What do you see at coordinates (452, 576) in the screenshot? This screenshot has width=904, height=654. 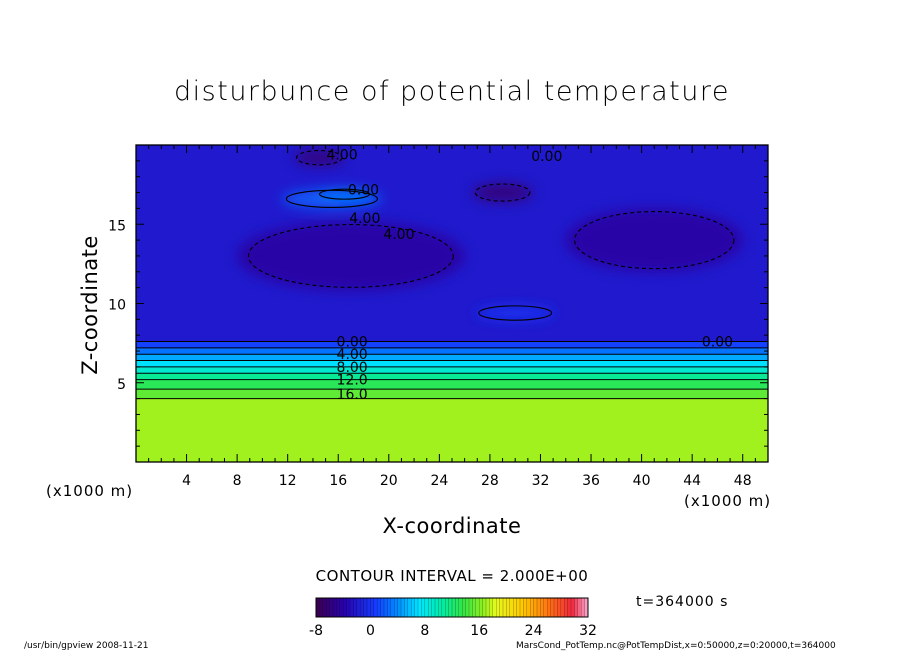 I see `contour-interval-text: CONTOUR INTERVAL = 2.000E+00` at bounding box center [452, 576].